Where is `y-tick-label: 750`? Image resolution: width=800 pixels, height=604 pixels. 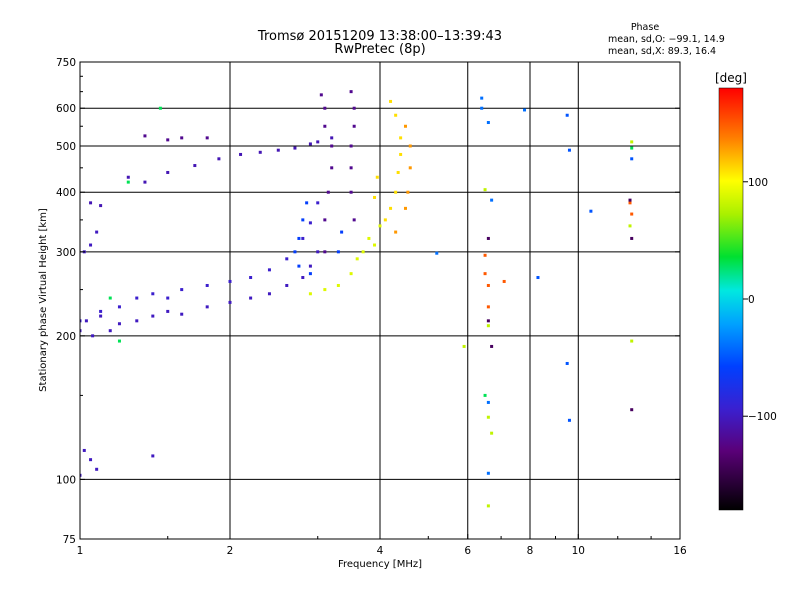
y-tick-label: 750 is located at coordinates (66, 63).